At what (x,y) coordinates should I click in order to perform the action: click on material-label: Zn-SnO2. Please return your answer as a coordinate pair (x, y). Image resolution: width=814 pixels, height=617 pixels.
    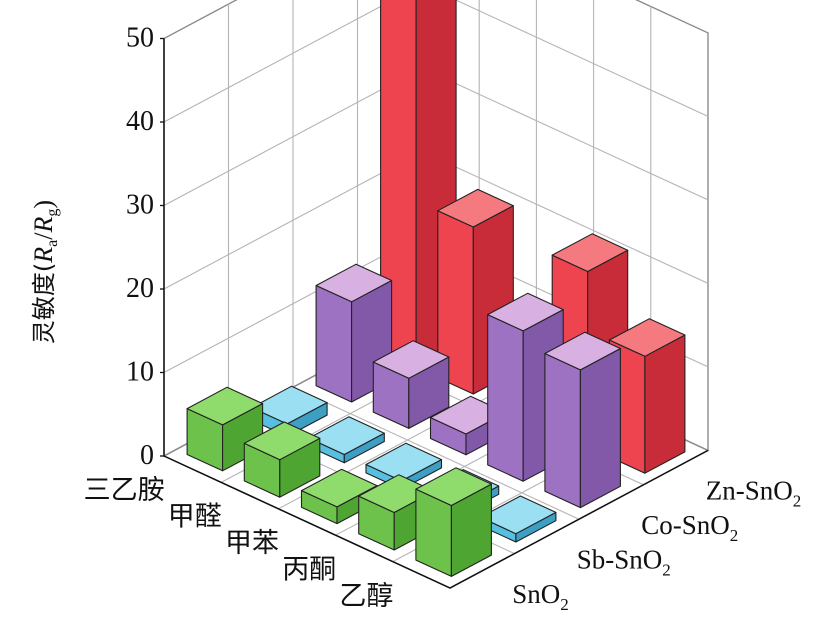
    Looking at the image, I should click on (754, 493).